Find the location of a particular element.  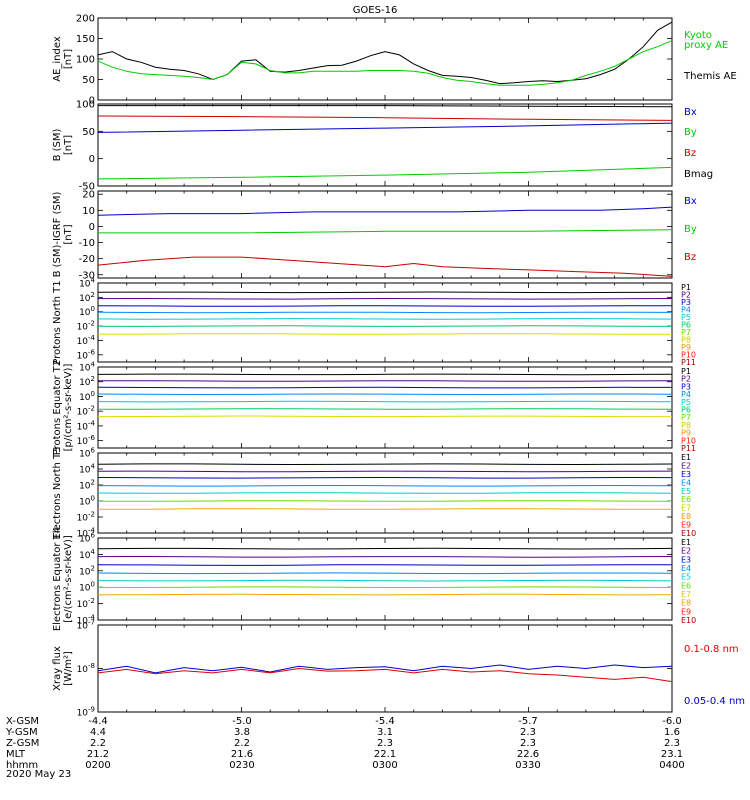

legend-label: P11 is located at coordinates (688, 448).